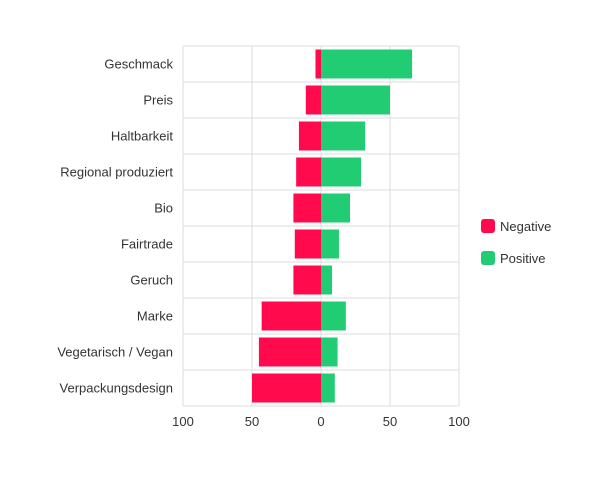 This screenshot has width=595, height=480. I want to click on legend-swatch-positive, so click(488, 258).